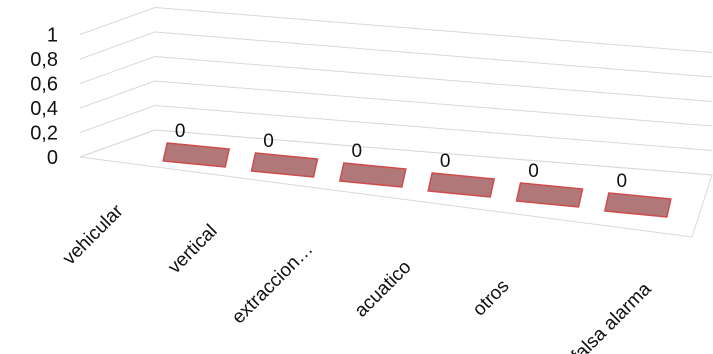 This screenshot has width=713, height=354. What do you see at coordinates (44, 60) in the screenshot?
I see `y-tick-label: 0,8` at bounding box center [44, 60].